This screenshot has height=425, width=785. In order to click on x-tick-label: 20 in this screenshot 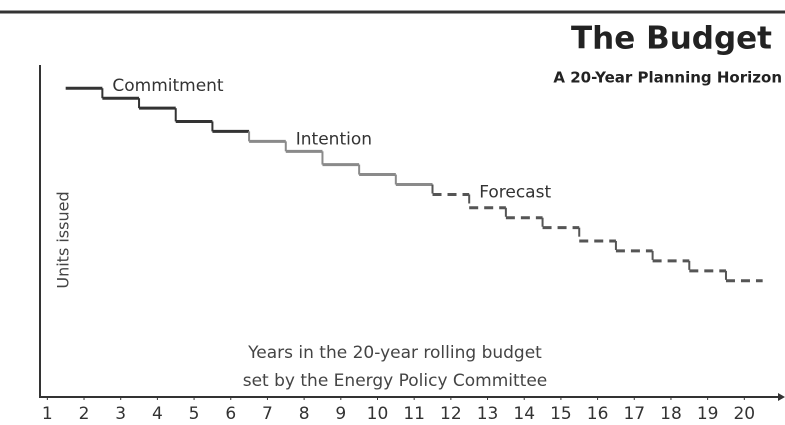, I will do `click(744, 414)`.